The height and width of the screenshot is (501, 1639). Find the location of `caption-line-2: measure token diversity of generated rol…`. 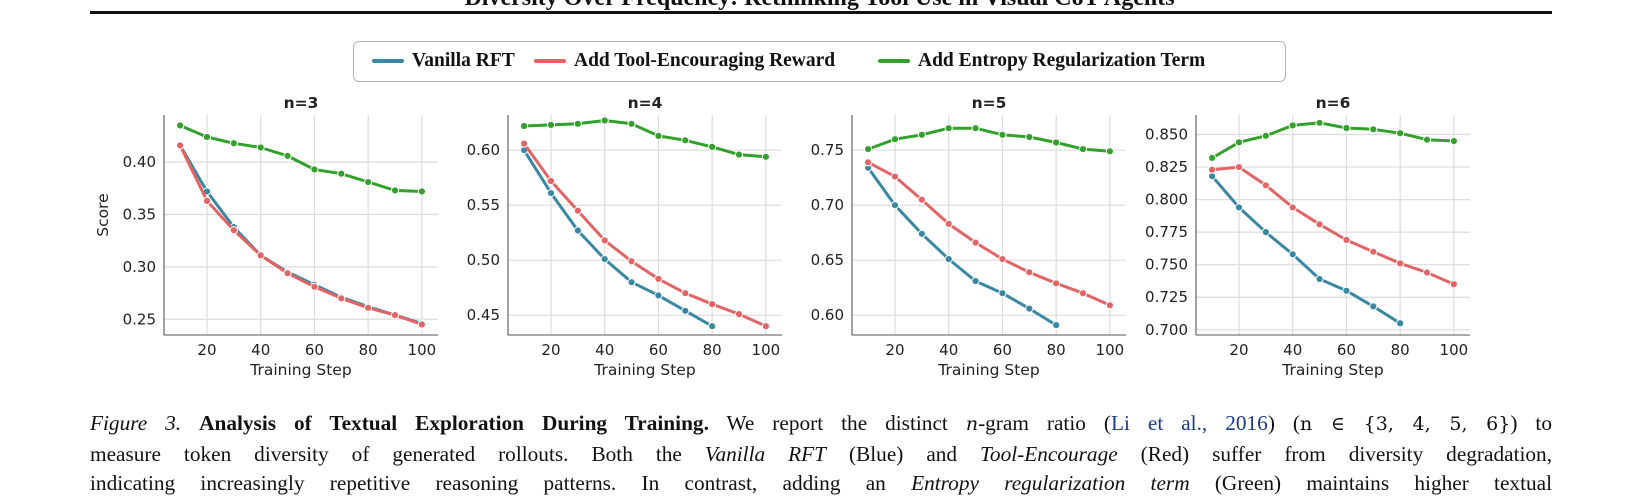

caption-line-2: measure token diversity of generated rol… is located at coordinates (821, 455).